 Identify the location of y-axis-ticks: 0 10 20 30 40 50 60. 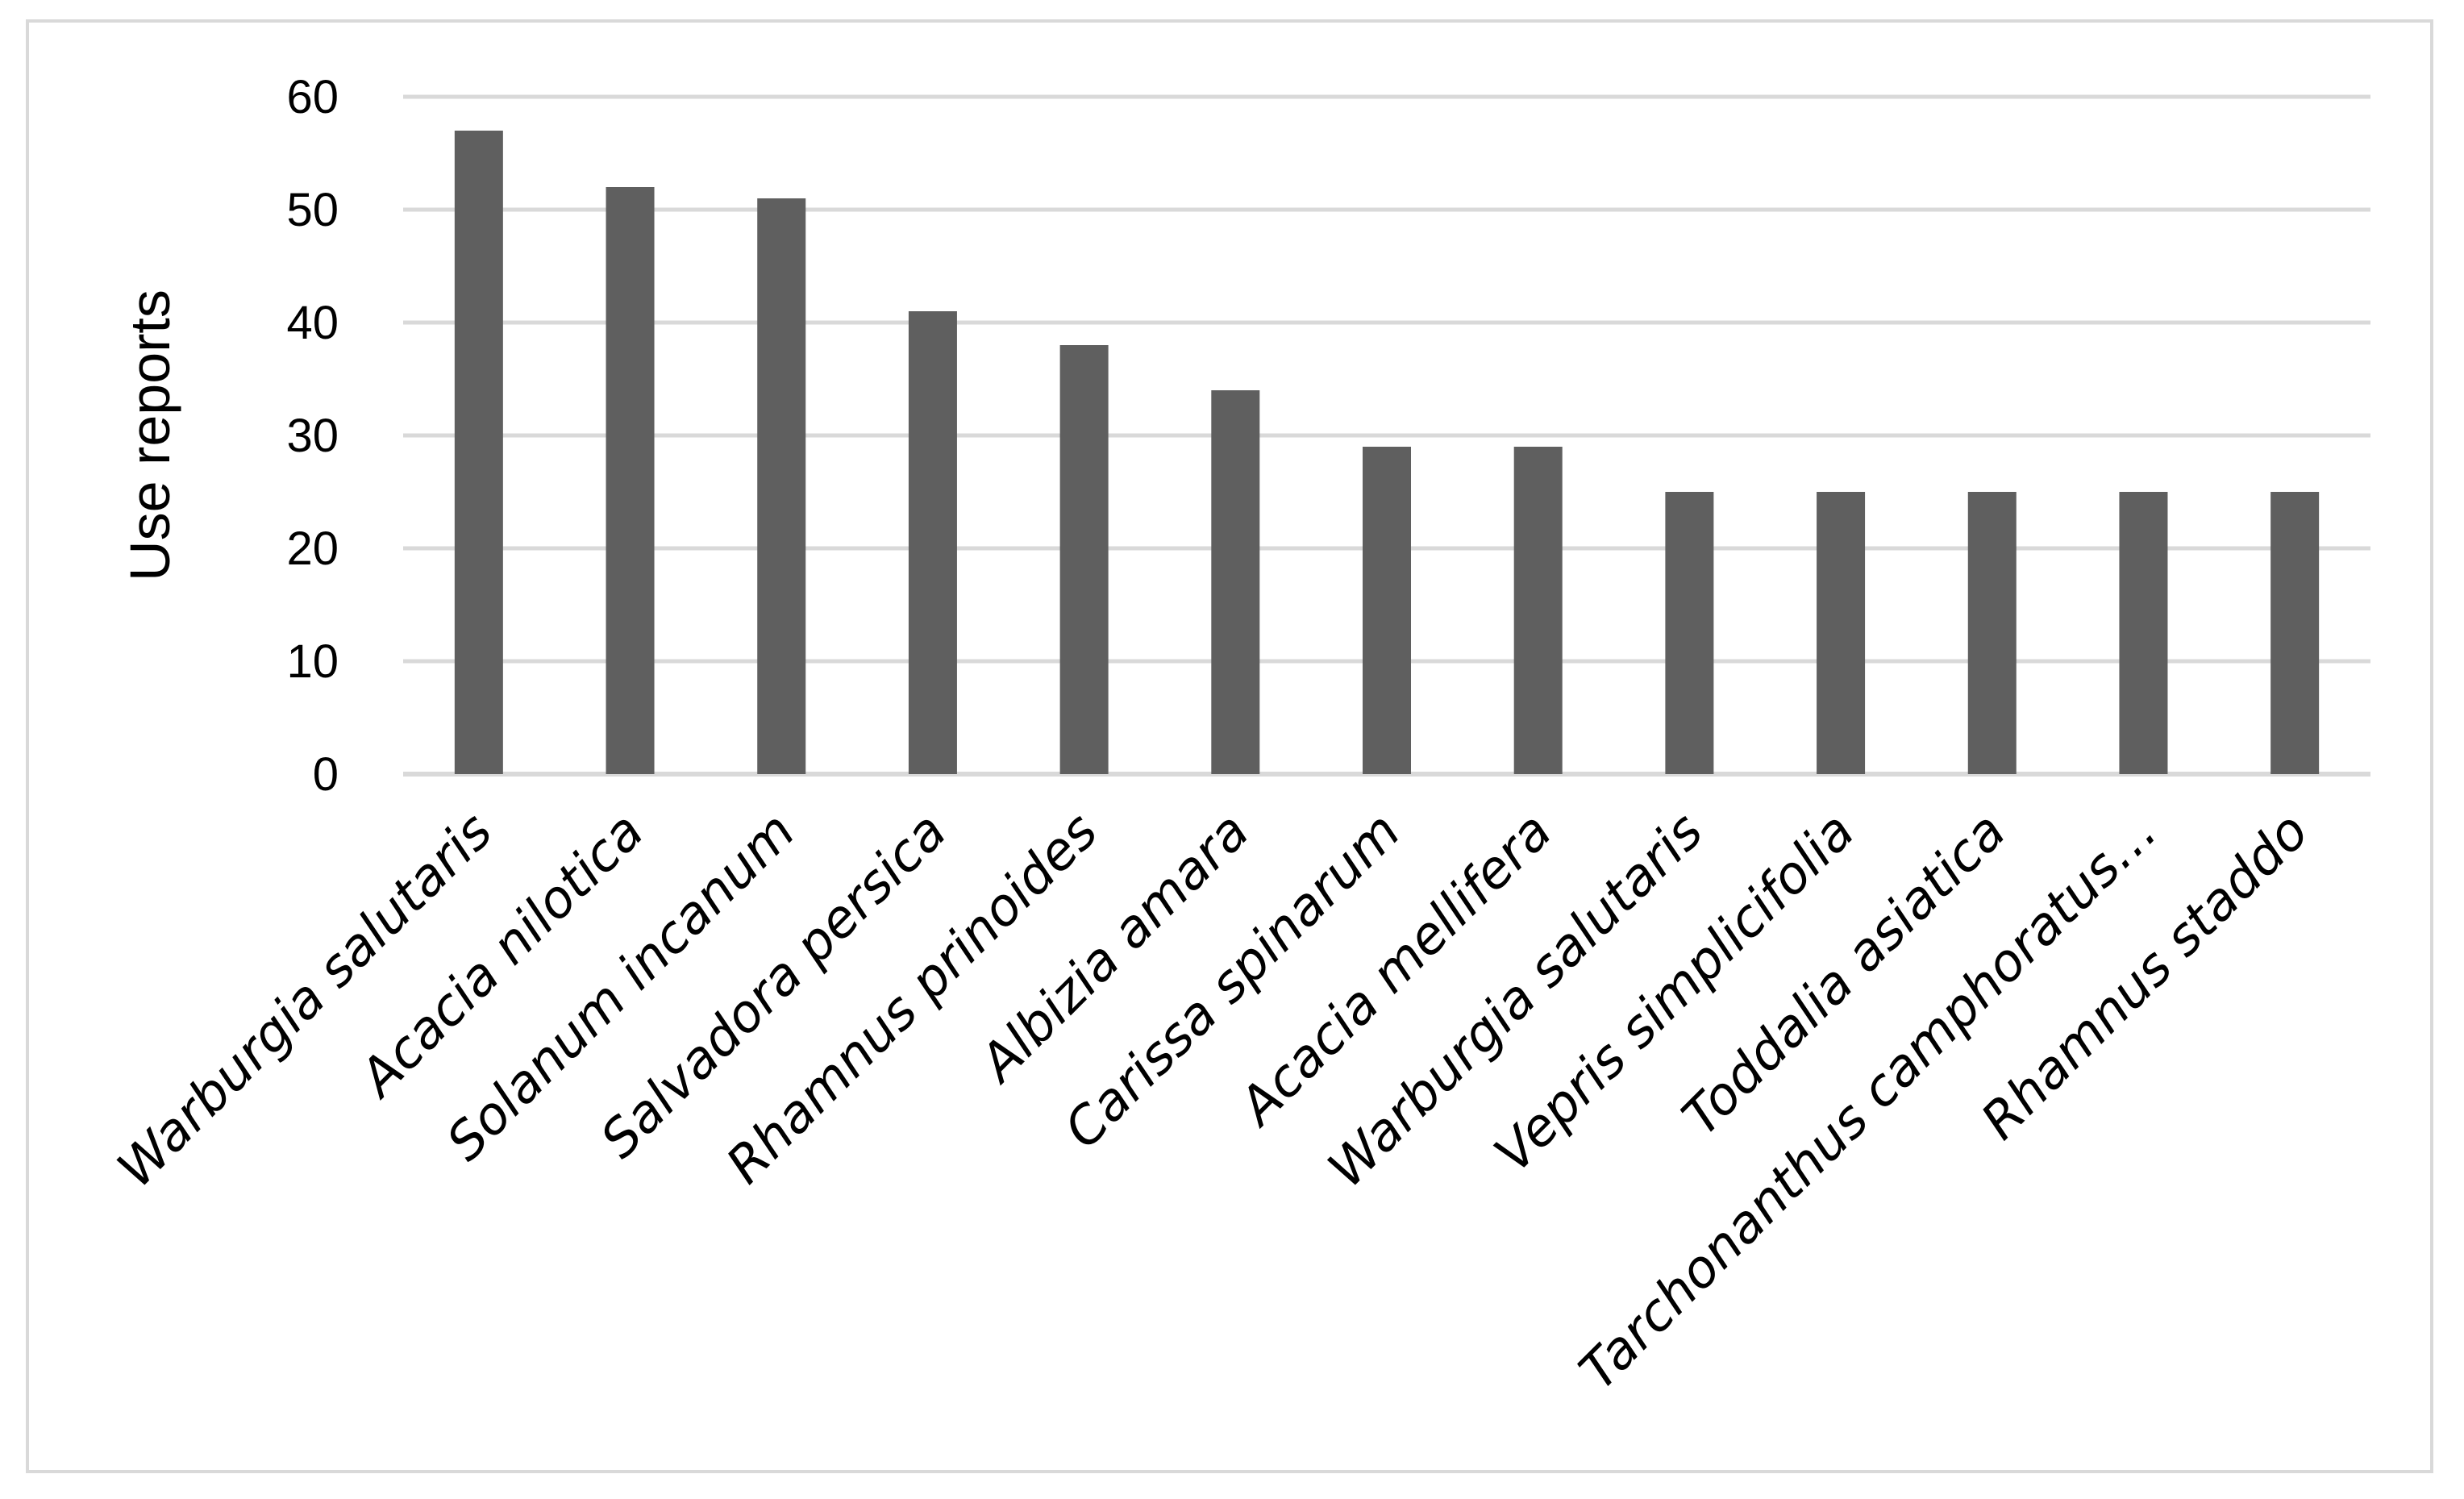
(312, 436).